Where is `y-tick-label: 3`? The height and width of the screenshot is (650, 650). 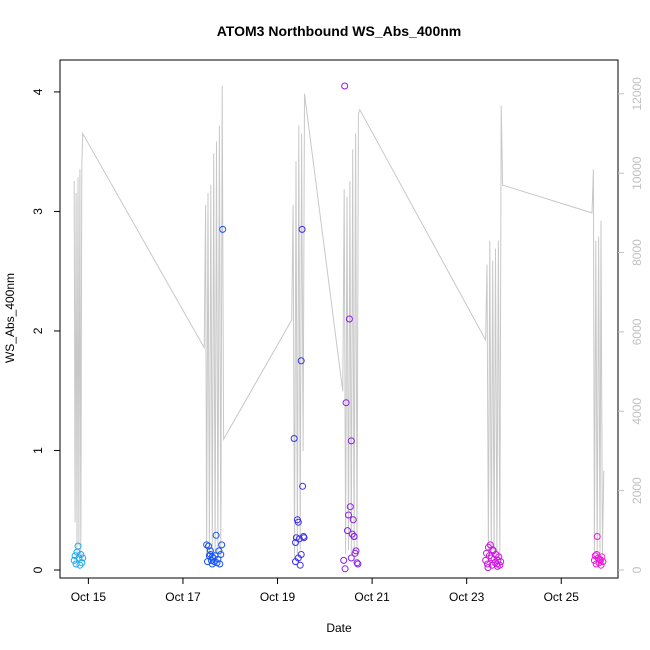 y-tick-label: 3 is located at coordinates (38, 211).